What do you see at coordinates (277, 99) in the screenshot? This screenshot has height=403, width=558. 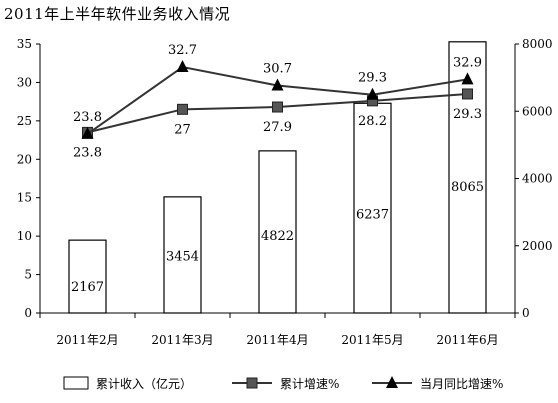 I see `lines` at bounding box center [277, 99].